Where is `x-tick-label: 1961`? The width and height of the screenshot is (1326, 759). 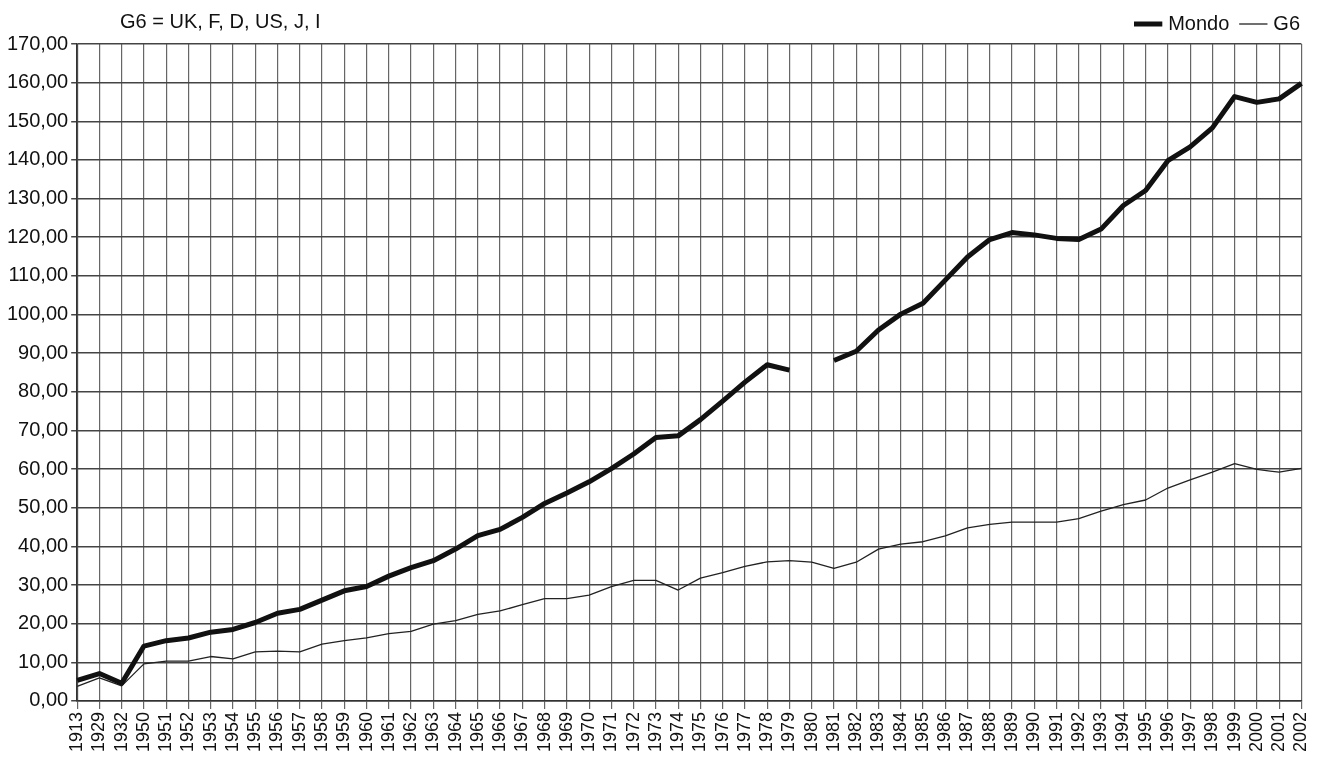 x-tick-label: 1961 is located at coordinates (387, 731).